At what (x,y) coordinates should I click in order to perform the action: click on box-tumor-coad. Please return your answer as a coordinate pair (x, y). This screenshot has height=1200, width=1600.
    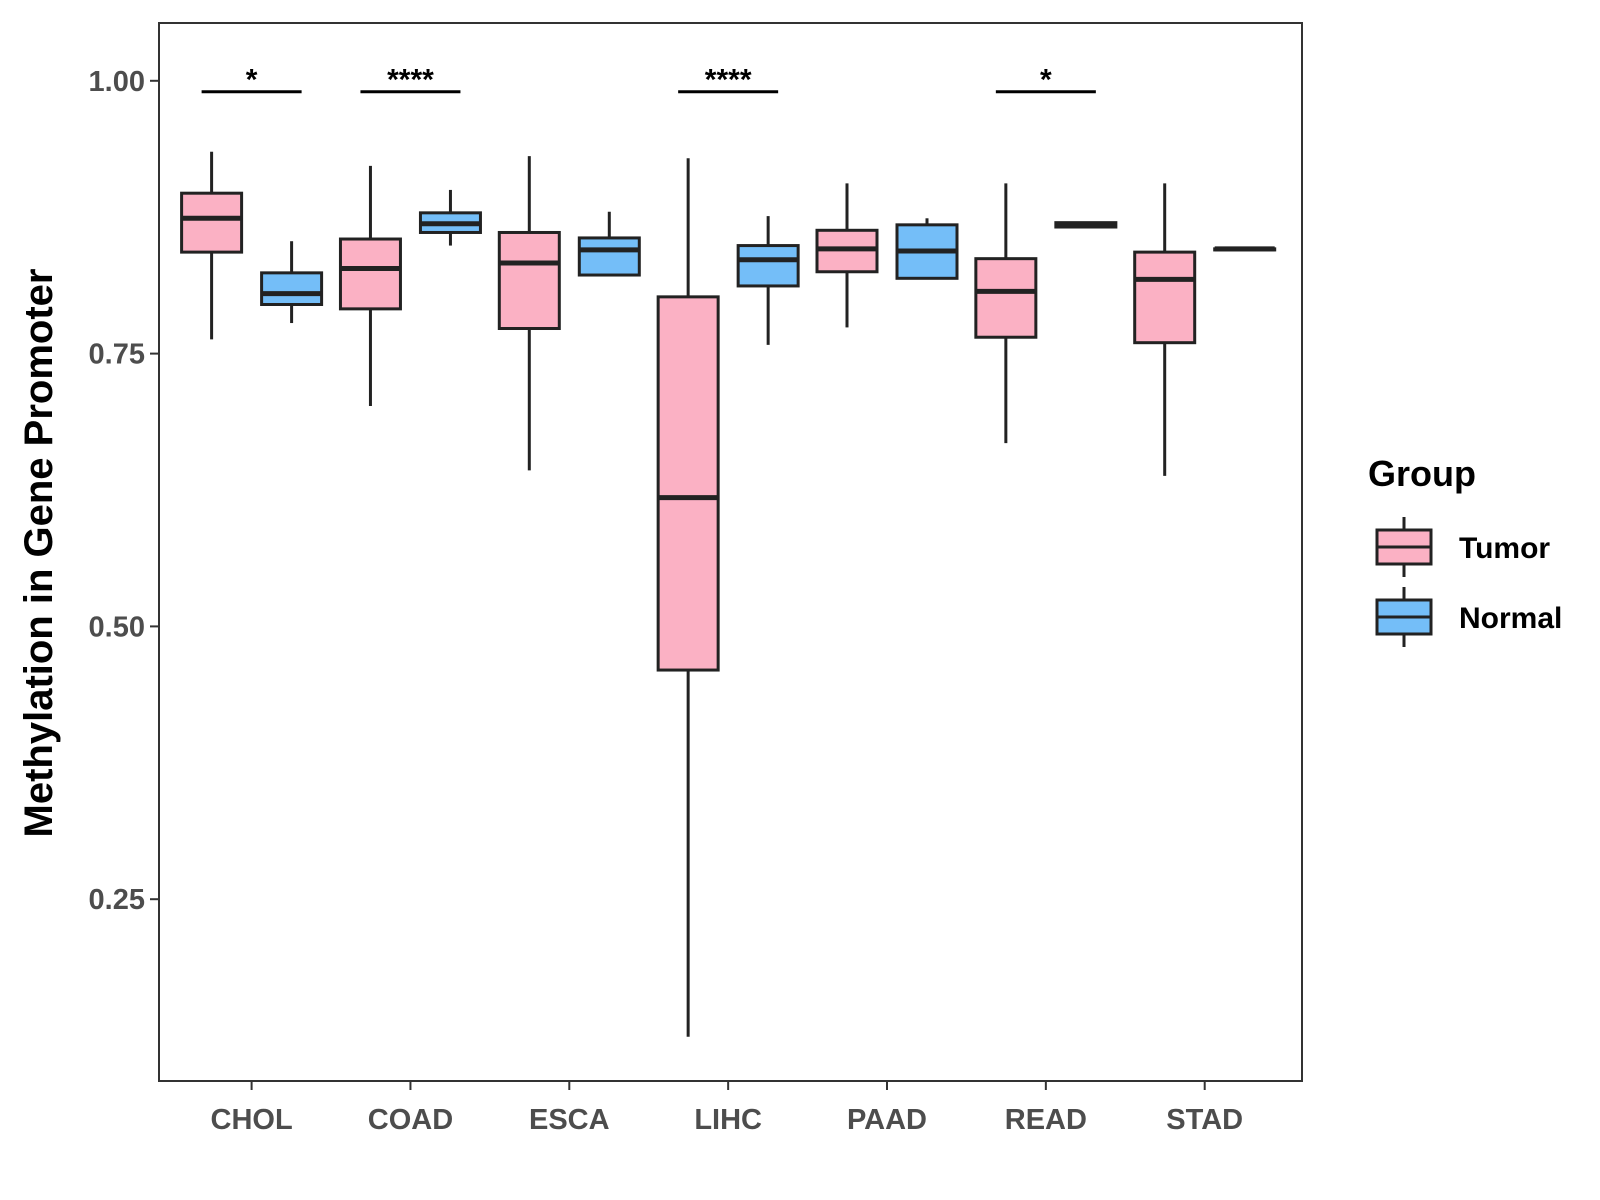
    Looking at the image, I should click on (370, 285).